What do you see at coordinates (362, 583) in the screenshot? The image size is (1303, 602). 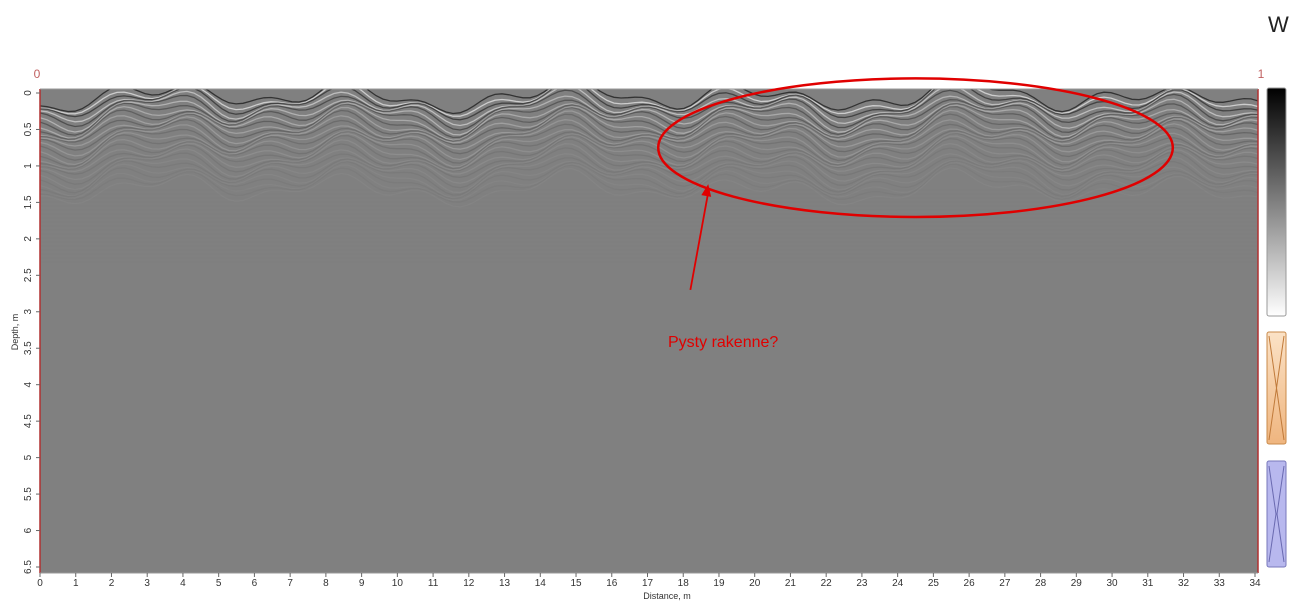 I see `x-tick-label: 9` at bounding box center [362, 583].